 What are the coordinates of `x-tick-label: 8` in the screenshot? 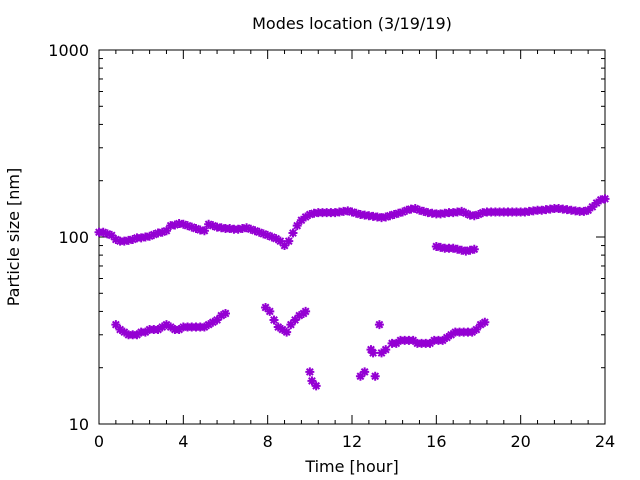 It's located at (268, 441).